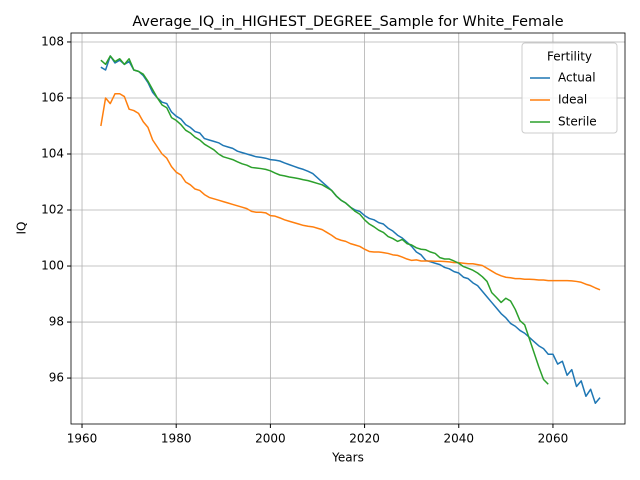 This screenshot has width=640, height=480. Describe the element at coordinates (82, 439) in the screenshot. I see `x-tick-label: 1960` at that location.